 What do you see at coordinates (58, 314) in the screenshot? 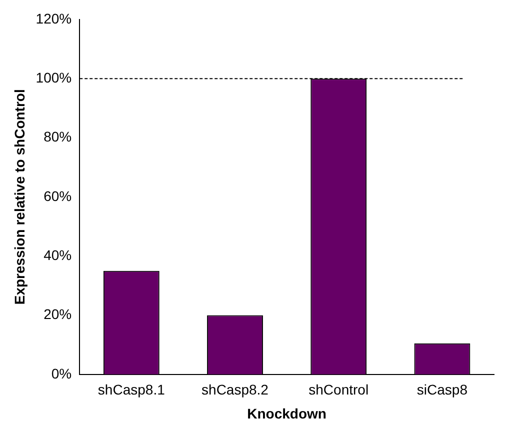
I see `y-tick-label: 20%` at bounding box center [58, 314].